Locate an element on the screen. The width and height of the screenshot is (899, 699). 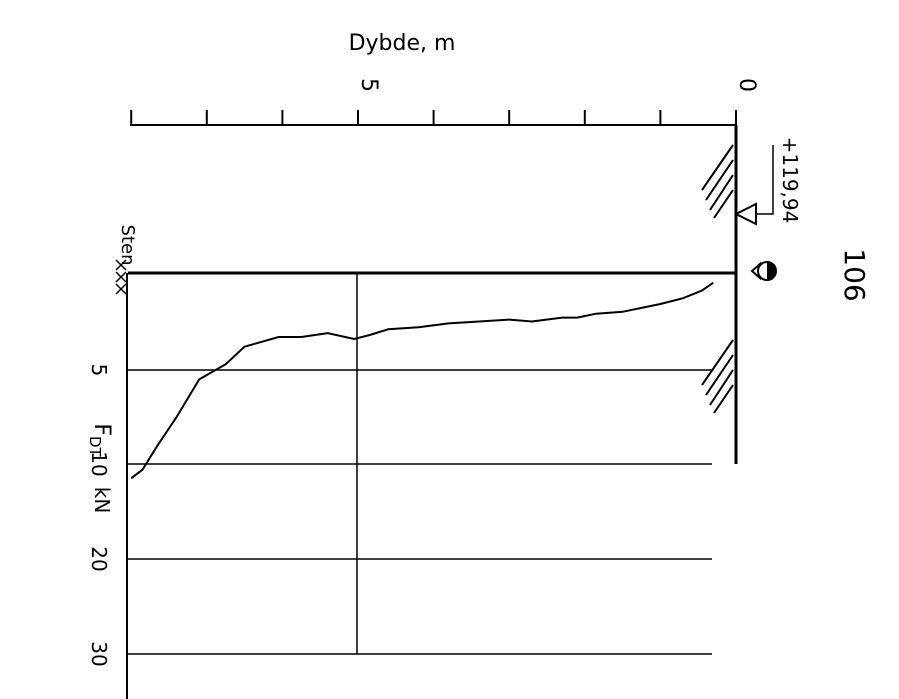
depth-tick-label-5: 5 is located at coordinates (368, 85).